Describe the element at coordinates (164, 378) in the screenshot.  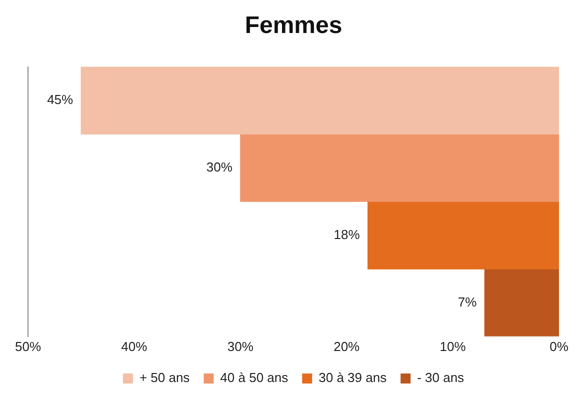
I see `legend-label: + 50 ans` at that location.